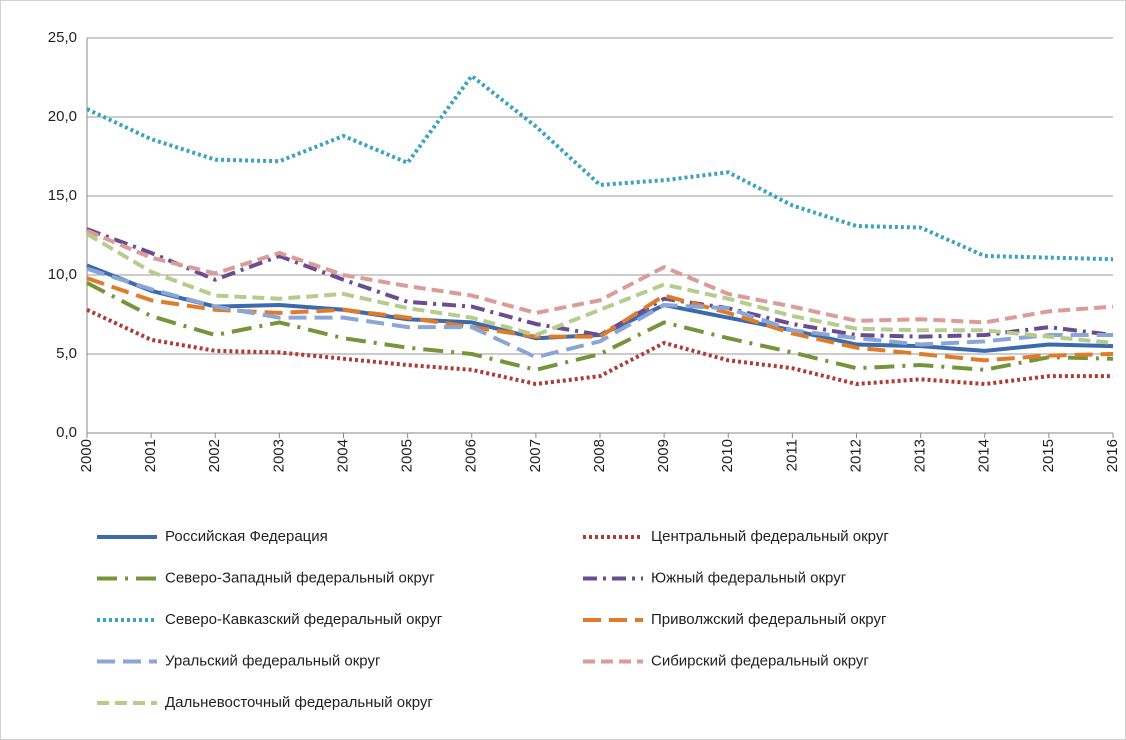  Describe the element at coordinates (246, 536) in the screenshot. I see `legend-label: Российская Федерация` at that location.